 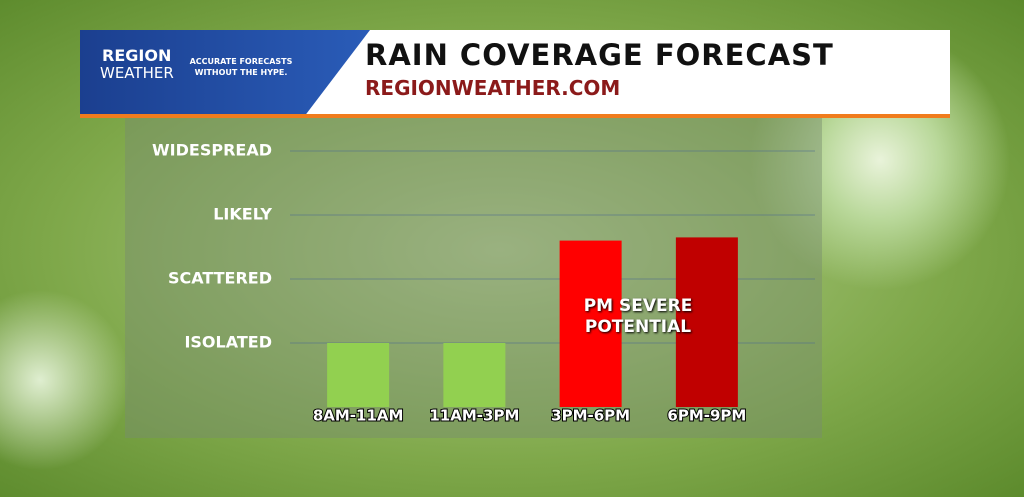 I want to click on annotation: PM SEVERE POTENTIAL, so click(x=638, y=316).